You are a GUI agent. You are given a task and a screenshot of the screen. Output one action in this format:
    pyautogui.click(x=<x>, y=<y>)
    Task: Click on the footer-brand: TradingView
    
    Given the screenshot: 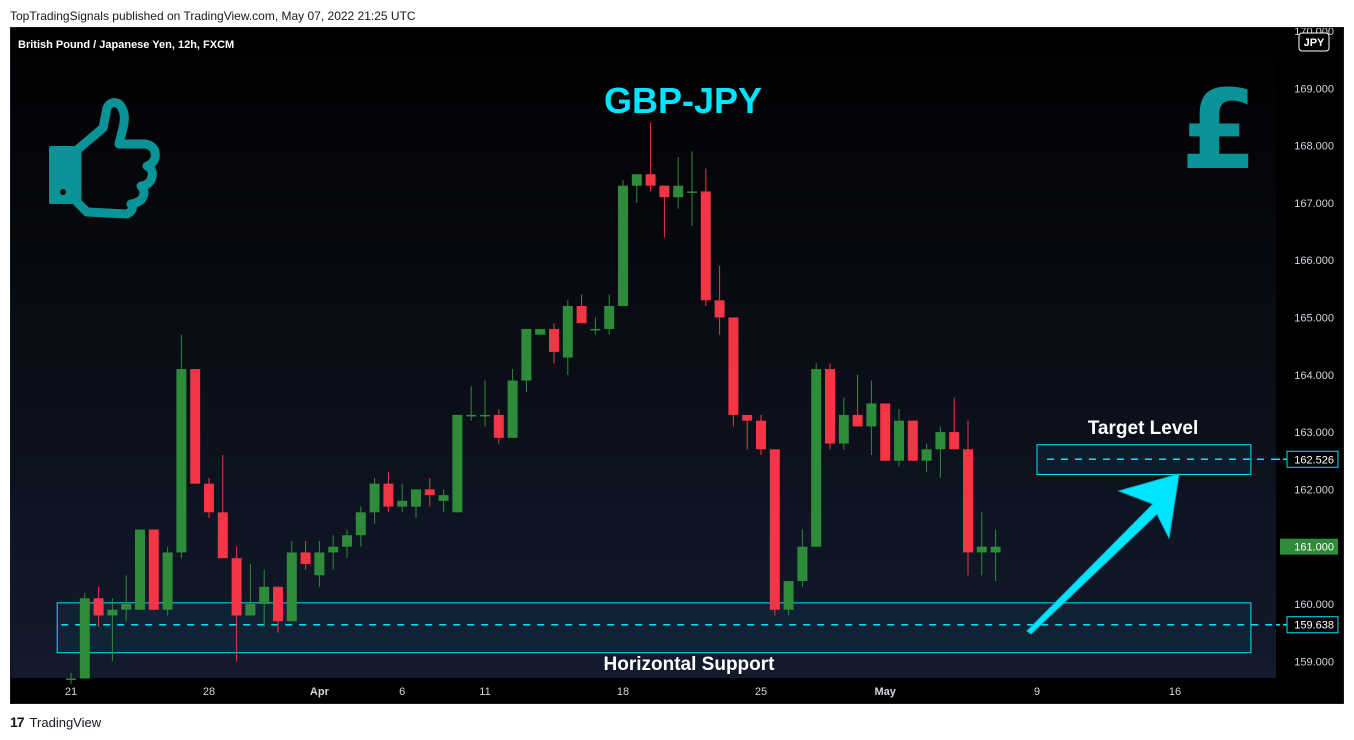 What is the action you would take?
    pyautogui.click(x=65, y=722)
    